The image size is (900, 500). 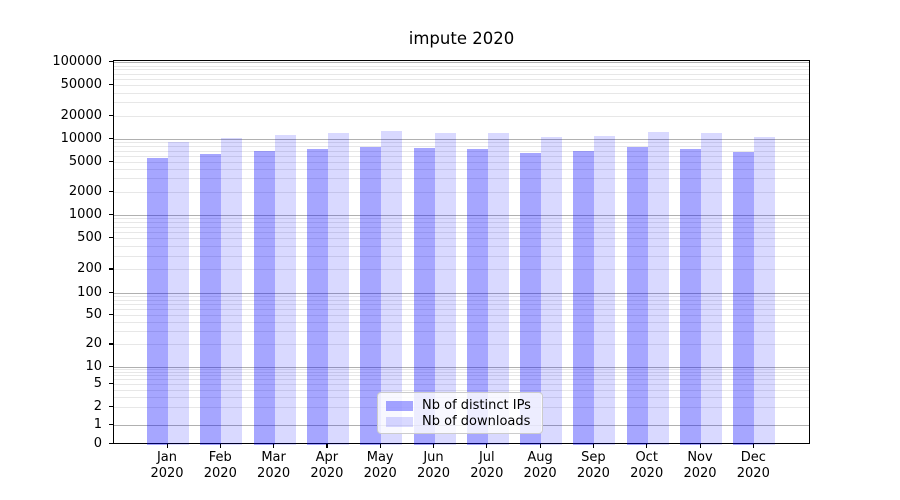 I want to click on x-tick-label: Dec 2020, so click(x=753, y=465).